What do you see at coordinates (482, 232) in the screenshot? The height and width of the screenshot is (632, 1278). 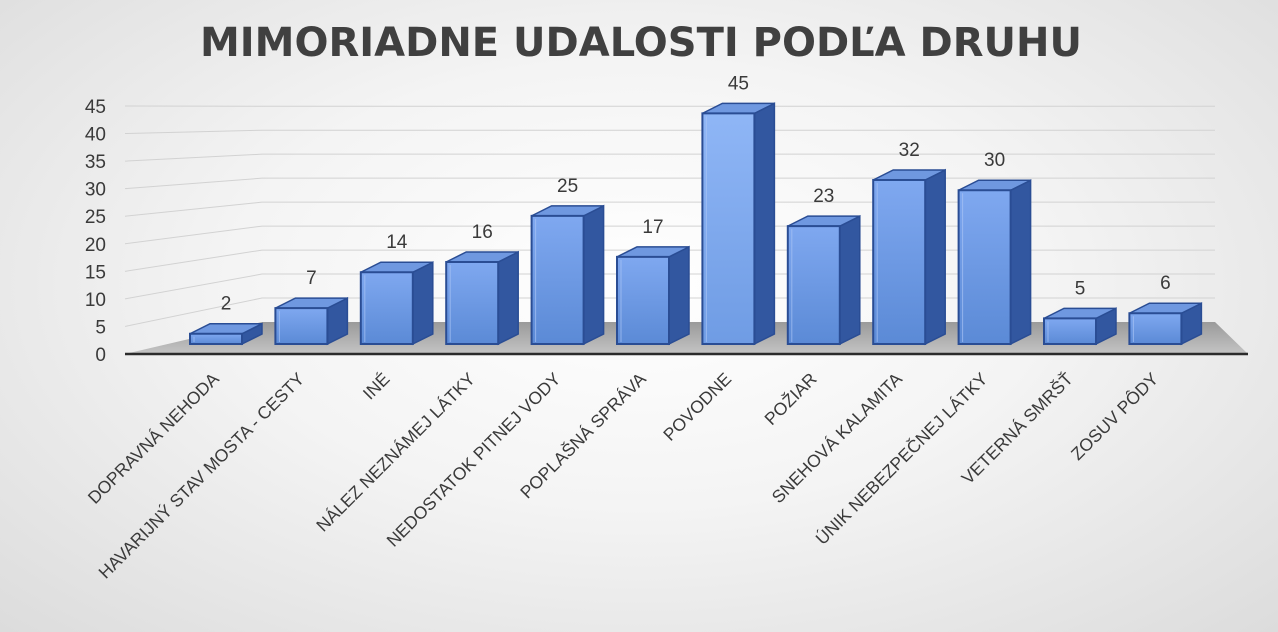 I see `data-label: 16` at bounding box center [482, 232].